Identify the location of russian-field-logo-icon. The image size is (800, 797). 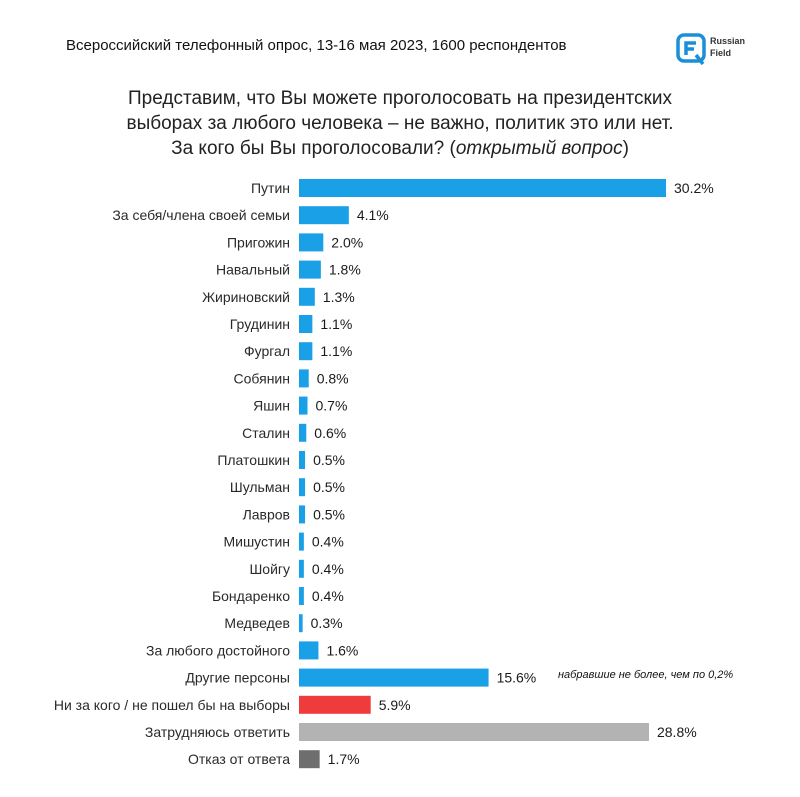
(691, 49).